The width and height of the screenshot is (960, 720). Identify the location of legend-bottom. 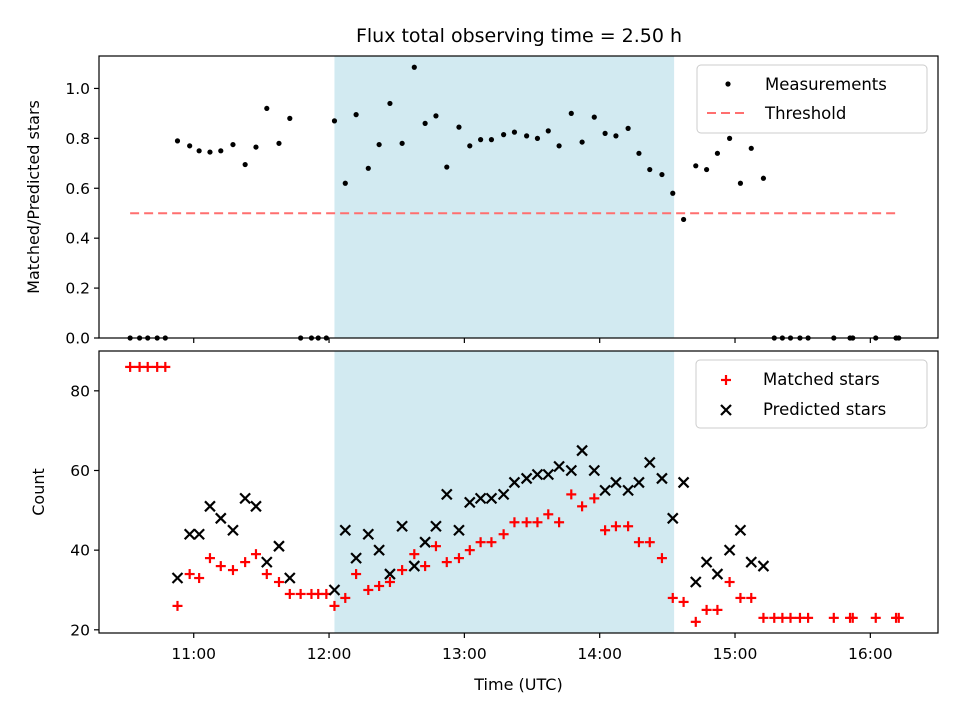
(811, 394).